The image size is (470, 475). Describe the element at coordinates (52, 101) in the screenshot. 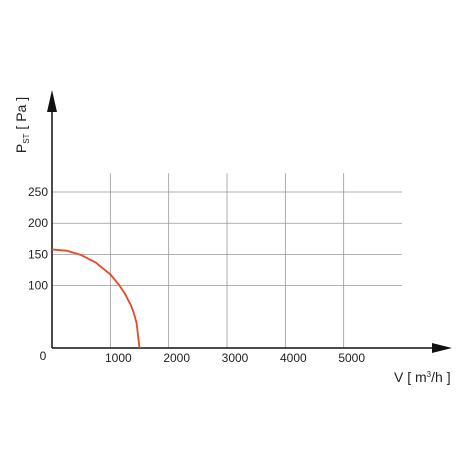

I see `y-axis-arrow` at that location.